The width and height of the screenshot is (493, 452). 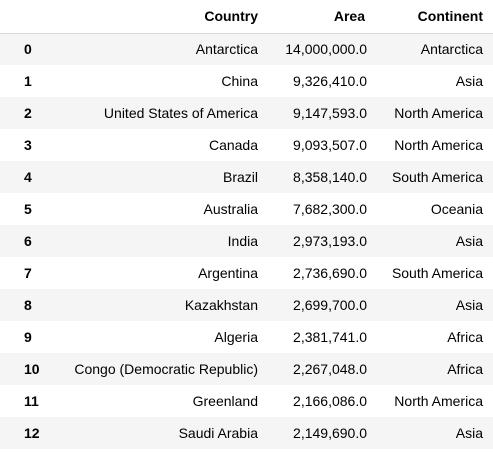 I want to click on column-header-country: Country, so click(x=159, y=17).